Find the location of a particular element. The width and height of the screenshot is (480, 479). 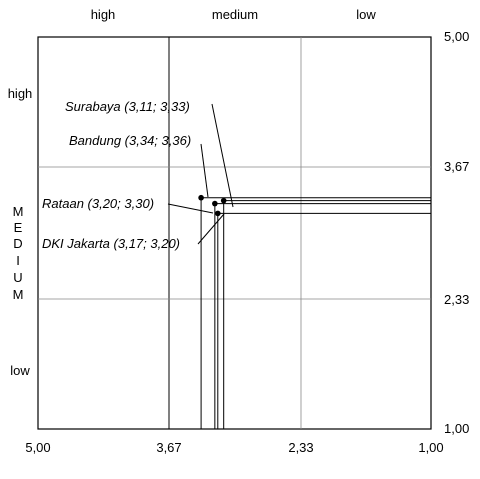

x-level-low: low is located at coordinates (366, 14).